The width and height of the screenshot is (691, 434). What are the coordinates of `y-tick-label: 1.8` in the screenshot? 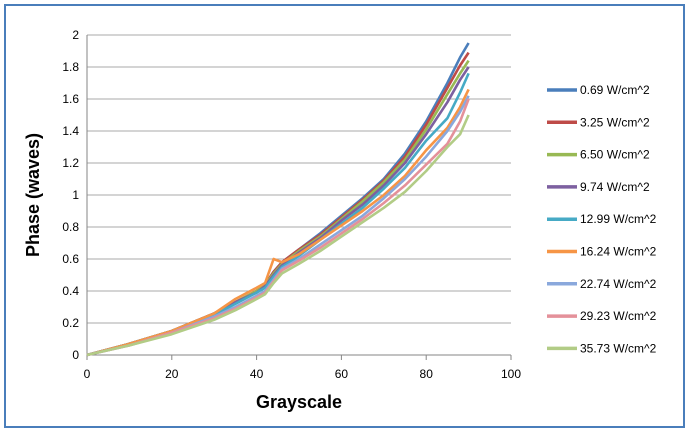 It's located at (70, 67).